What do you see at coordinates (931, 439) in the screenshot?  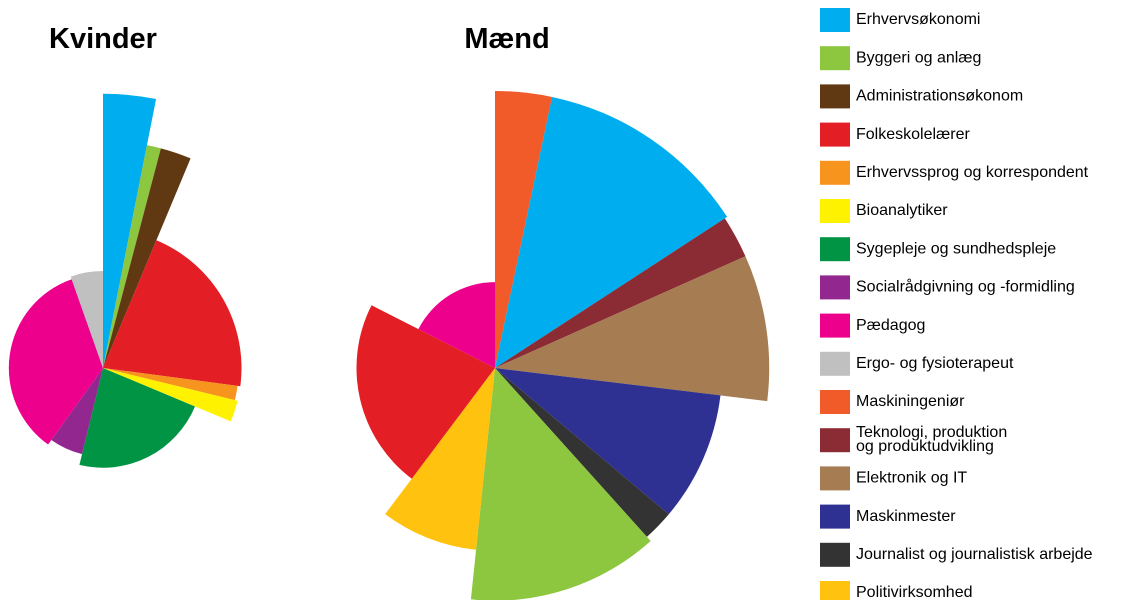 I see `legend-label: Teknologi, produktion og produktudvikling` at bounding box center [931, 439].